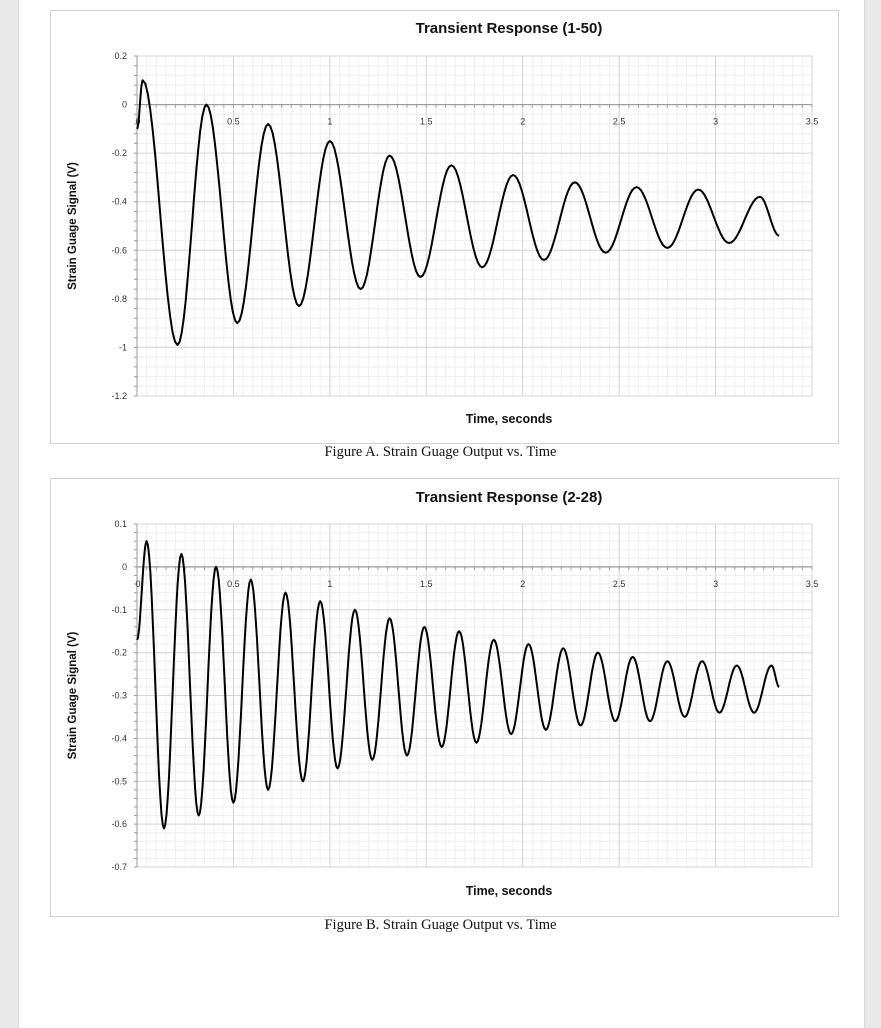 This screenshot has height=1028, width=881. What do you see at coordinates (509, 891) in the screenshot?
I see `chart-b-x-axis-label: Time, seconds` at bounding box center [509, 891].